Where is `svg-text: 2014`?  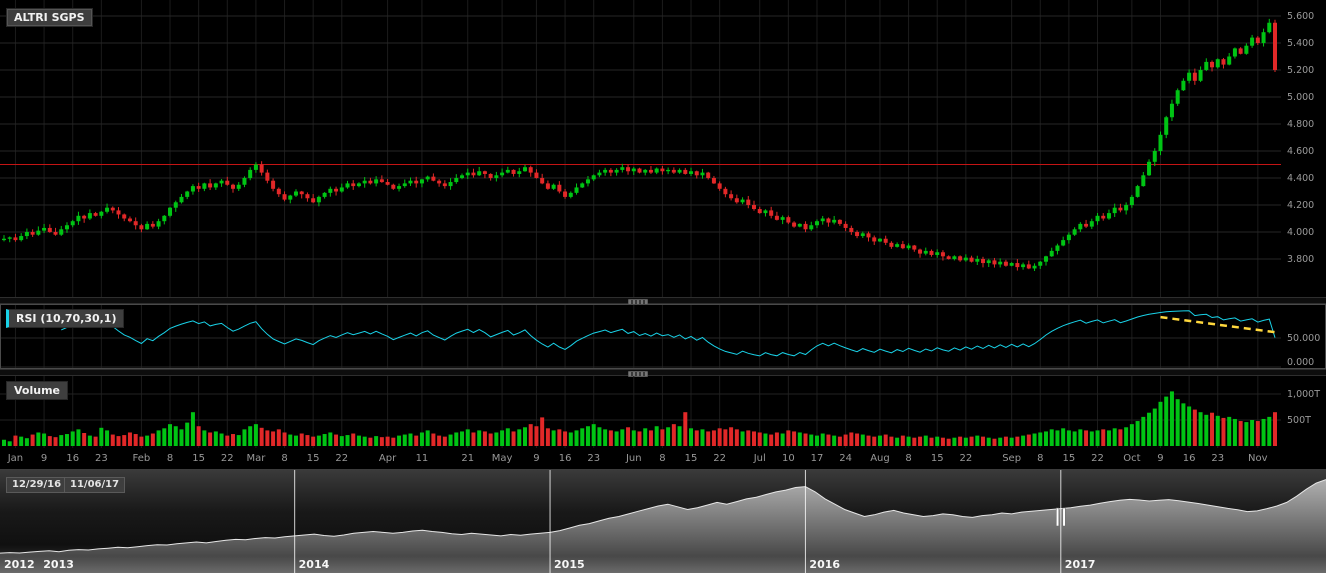
svg-text: 2014 is located at coordinates (314, 564).